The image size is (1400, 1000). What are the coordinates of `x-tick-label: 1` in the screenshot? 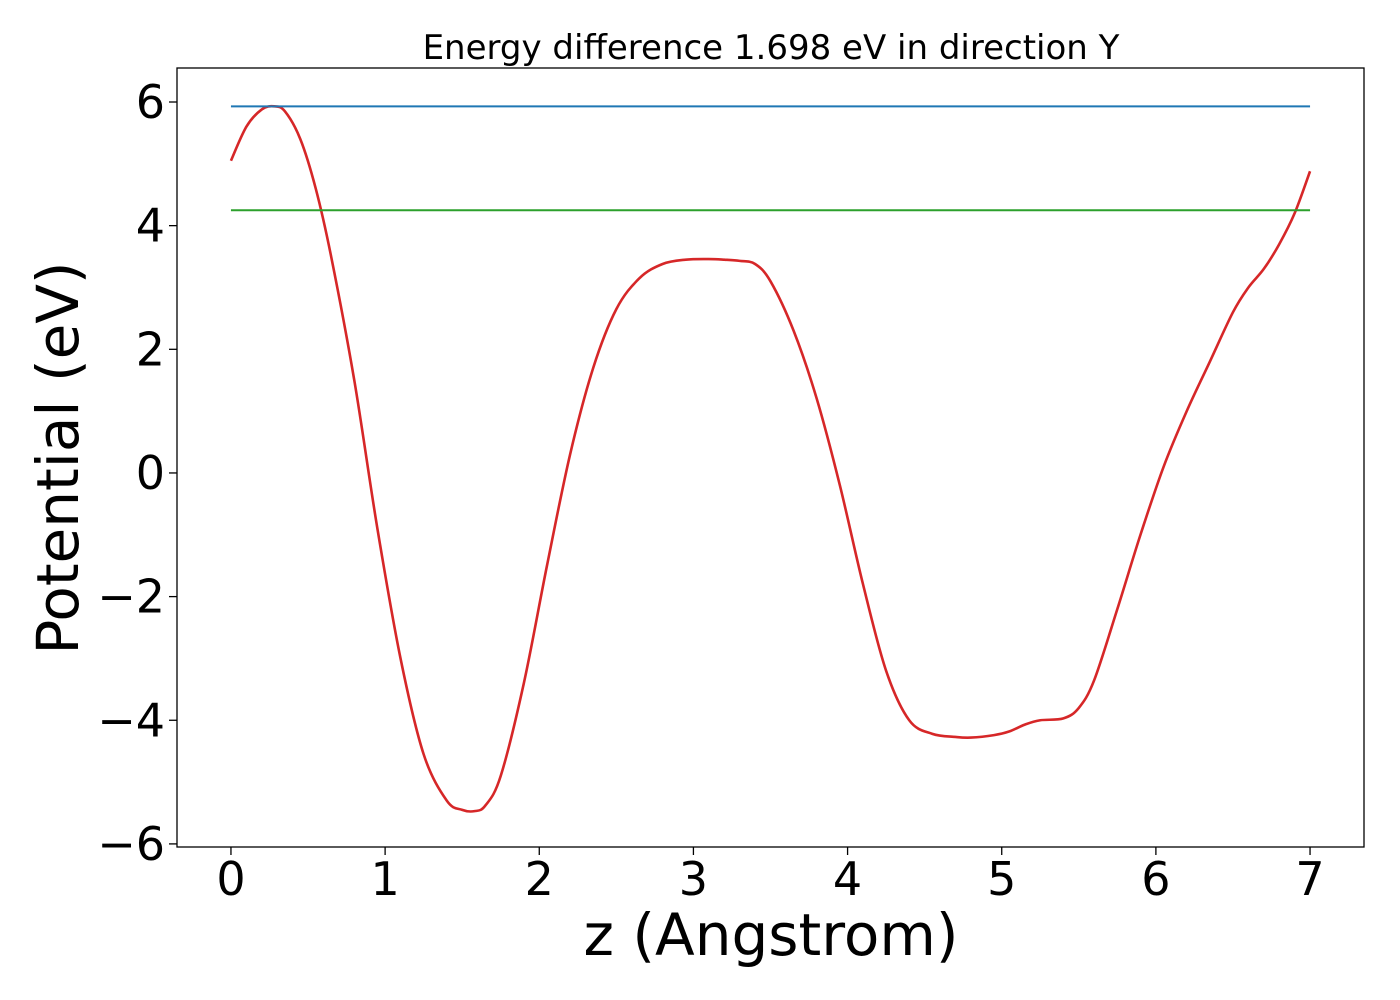 It's located at (384, 879).